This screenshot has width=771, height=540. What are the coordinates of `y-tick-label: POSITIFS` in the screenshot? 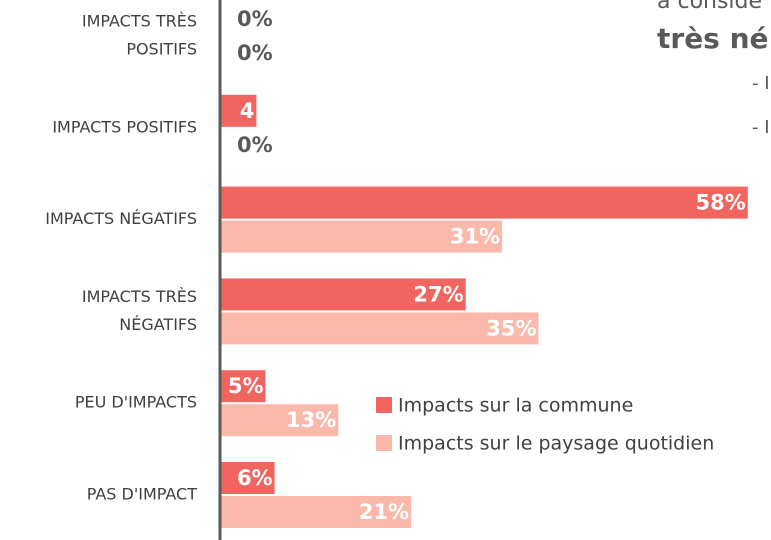 It's located at (161, 49).